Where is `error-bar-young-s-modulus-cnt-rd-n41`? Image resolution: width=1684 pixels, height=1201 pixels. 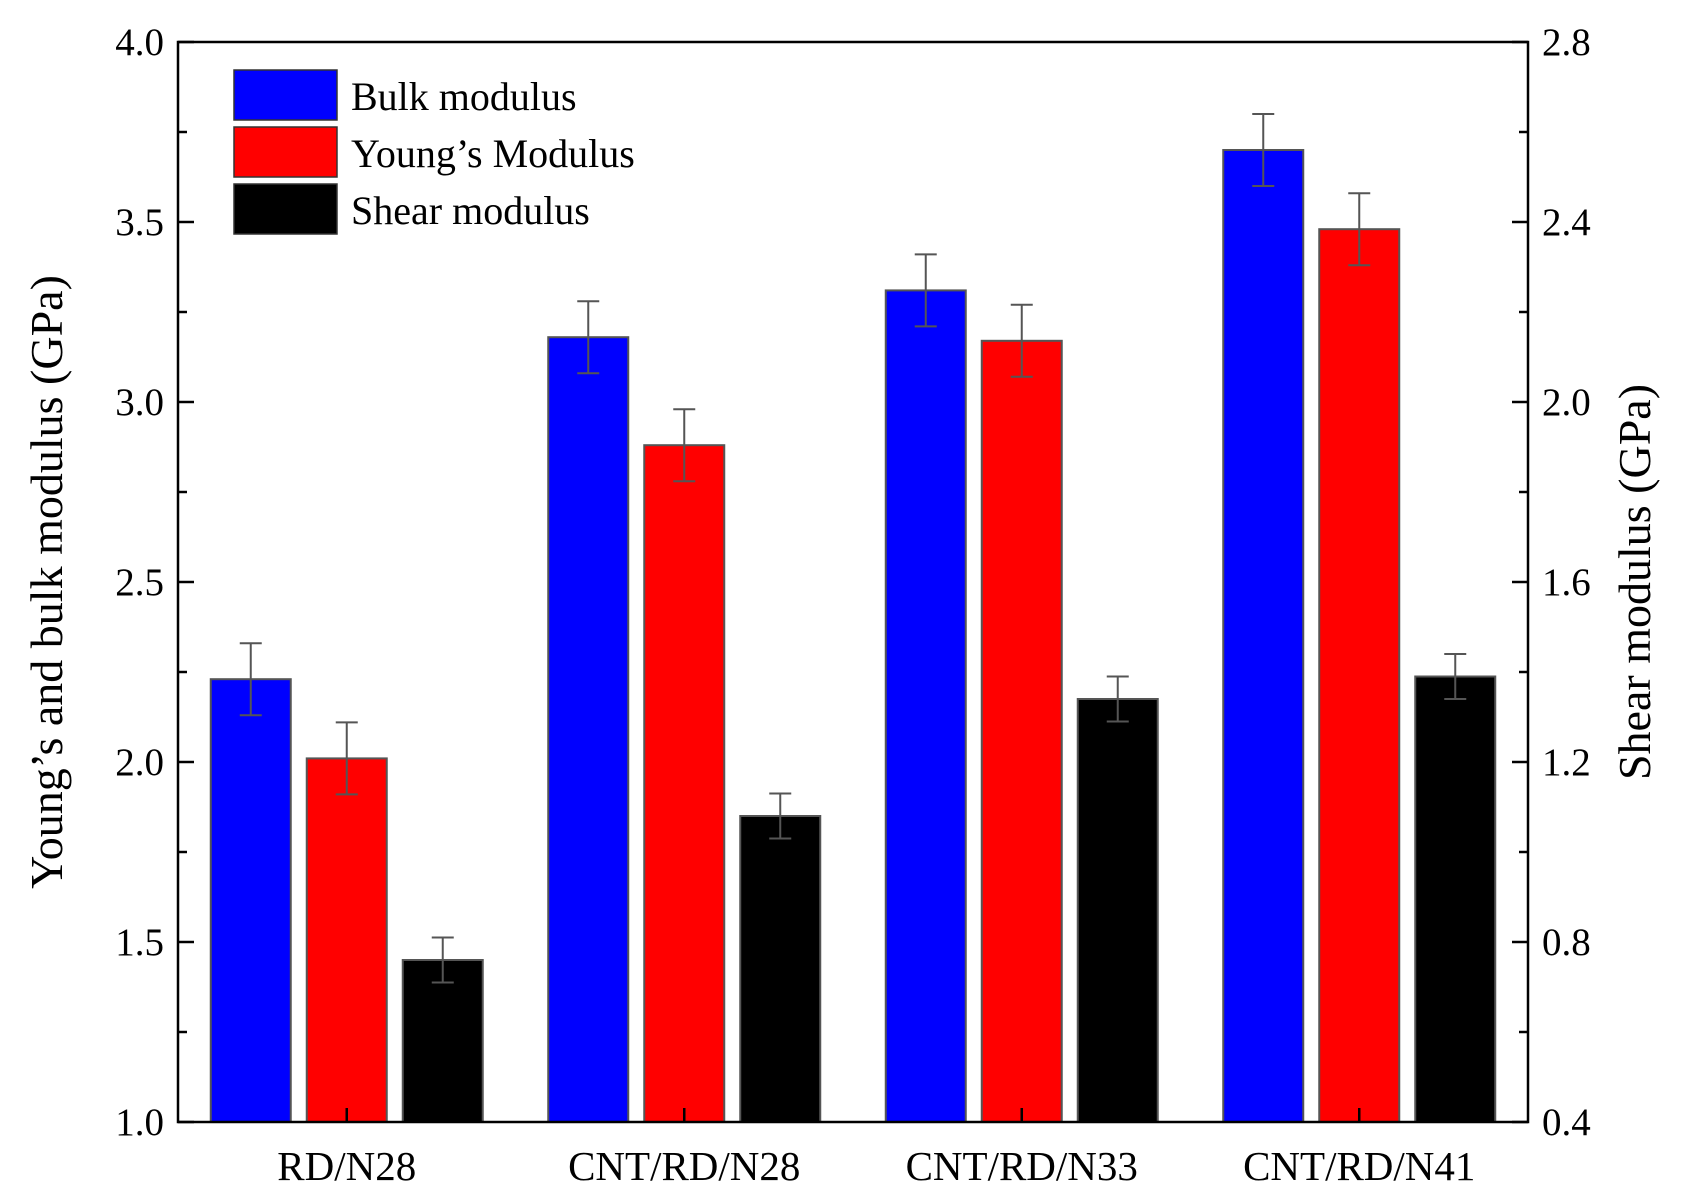
error-bar-young-s-modulus-cnt-rd-n41 is located at coordinates (1359, 229).